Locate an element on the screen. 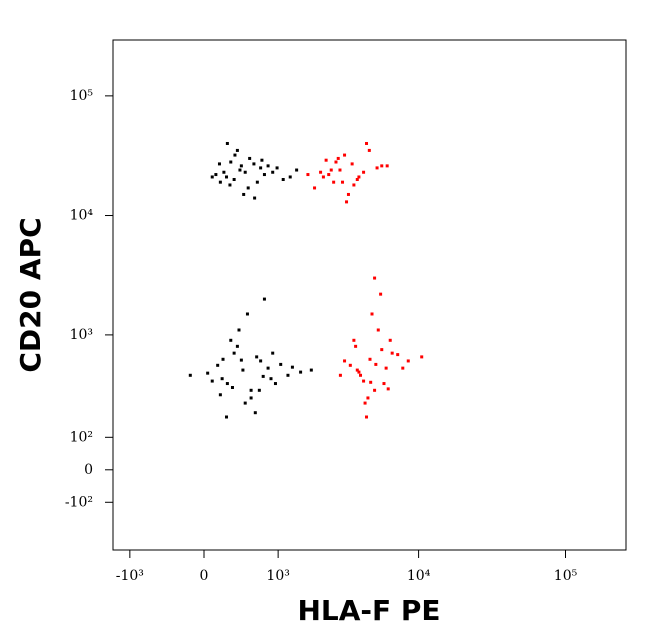 This screenshot has width=646, height=641. y-tick-label: -10² is located at coordinates (79, 502).